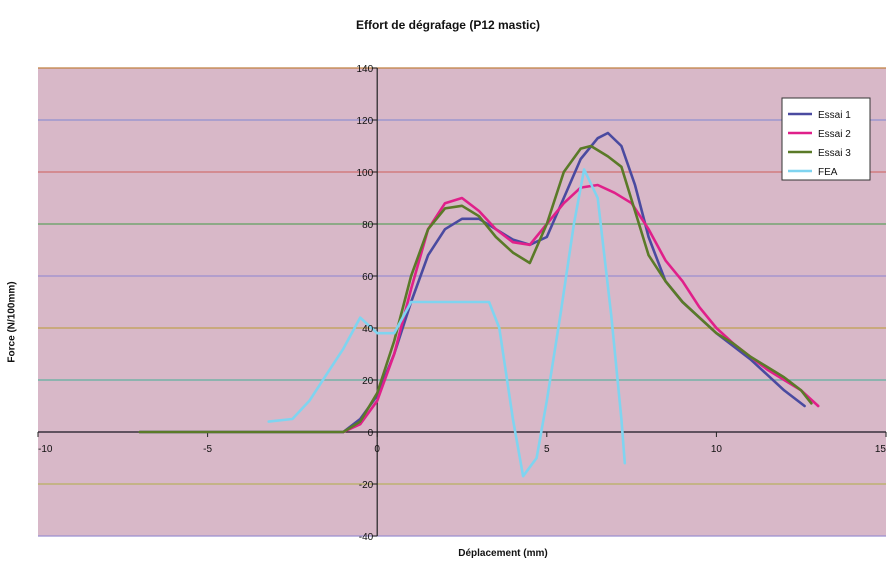 The width and height of the screenshot is (896, 565). Describe the element at coordinates (834, 134) in the screenshot. I see `legend-label: Essai 2` at that location.